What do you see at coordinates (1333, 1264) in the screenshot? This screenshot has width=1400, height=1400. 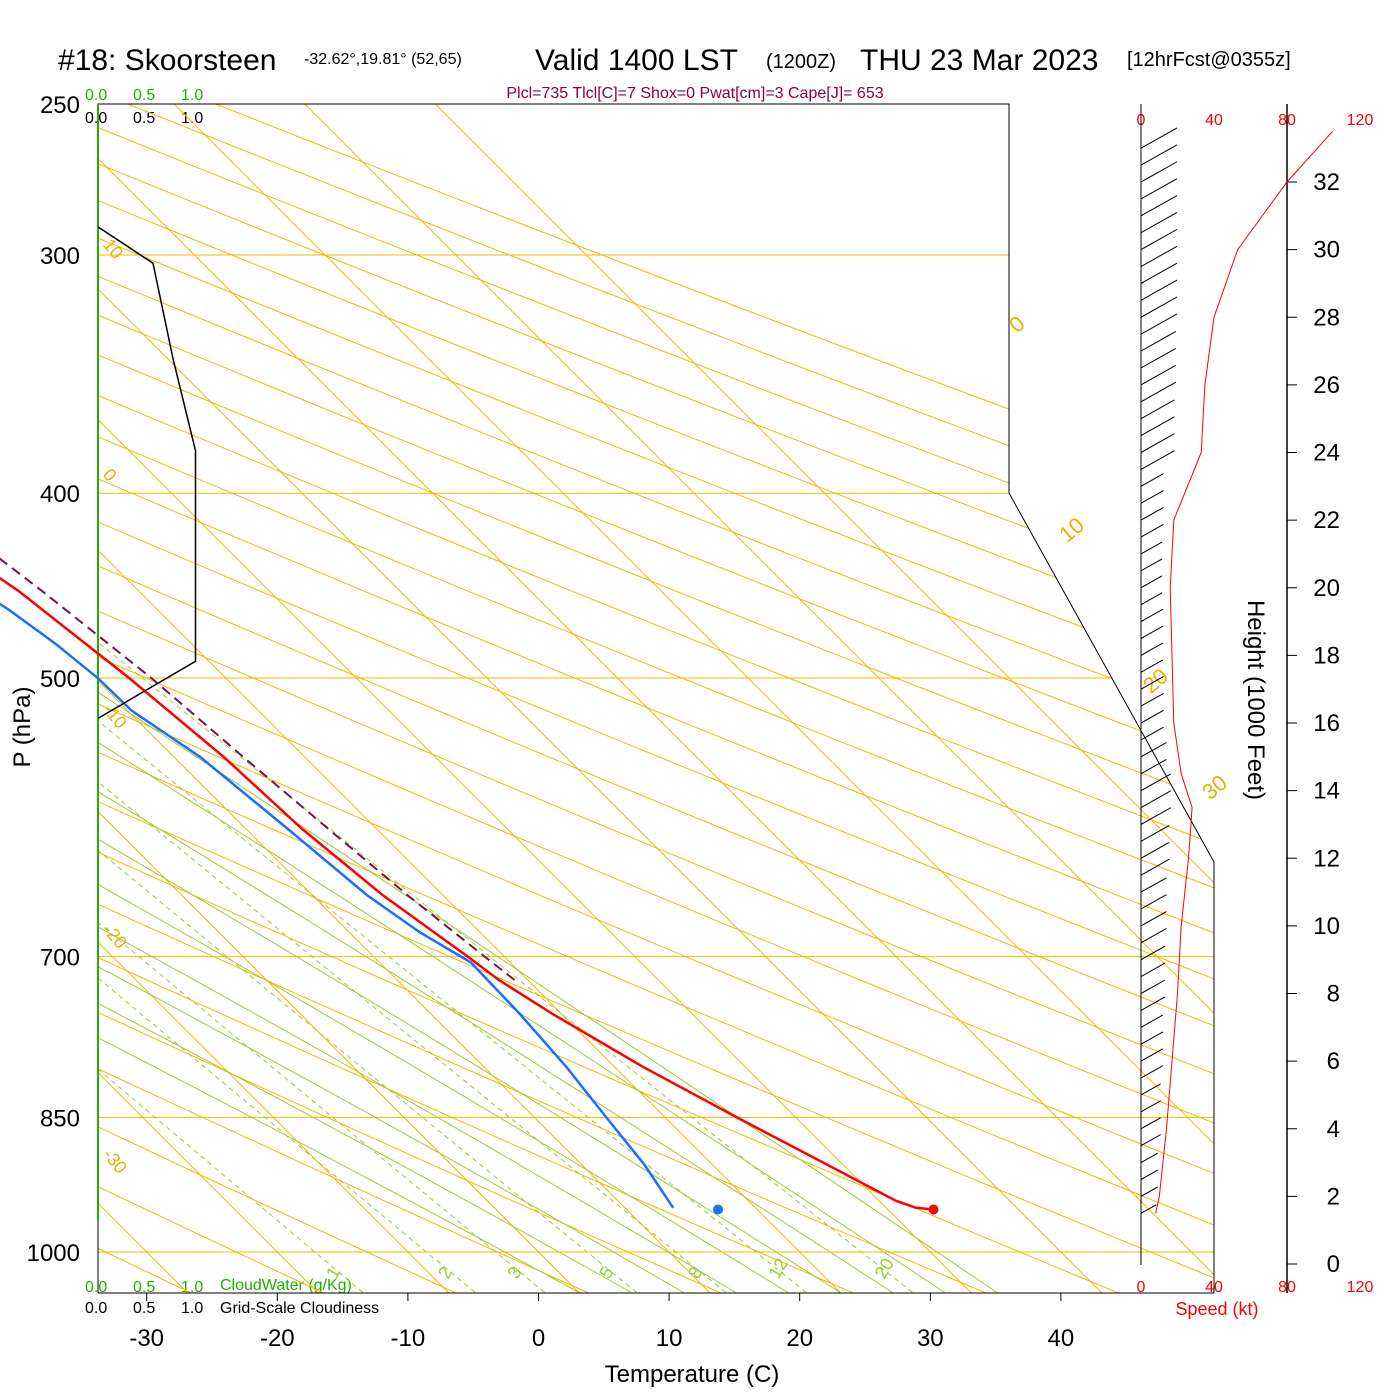 I see `height-tick-label: 0` at bounding box center [1333, 1264].